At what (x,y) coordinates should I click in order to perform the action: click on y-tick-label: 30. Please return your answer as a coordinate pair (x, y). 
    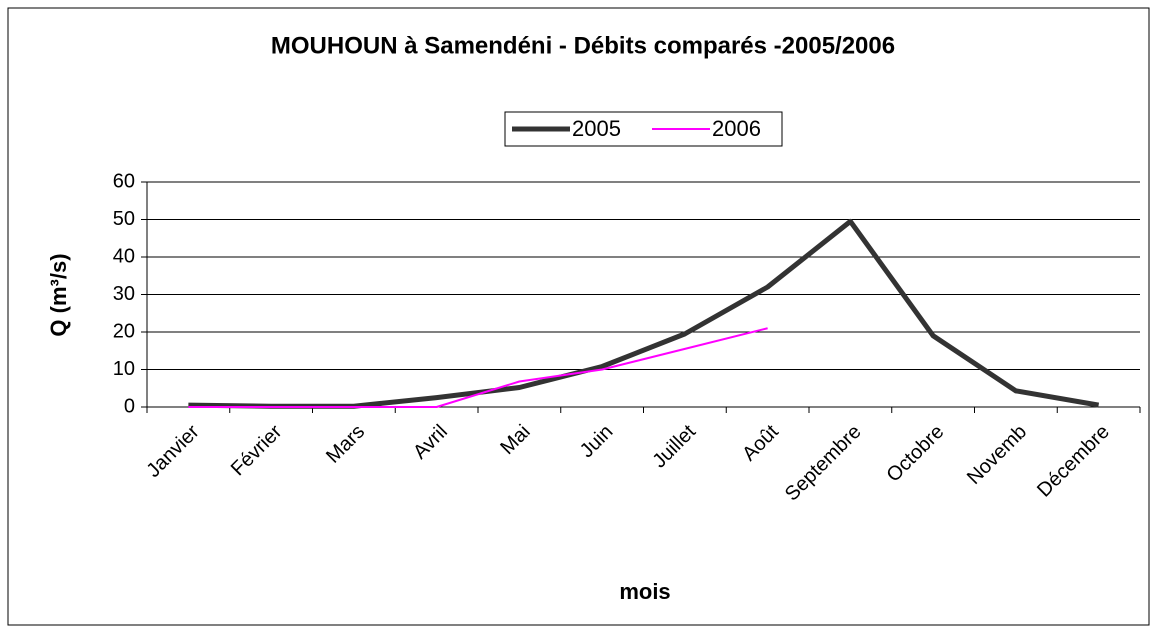
    Looking at the image, I should click on (124, 294).